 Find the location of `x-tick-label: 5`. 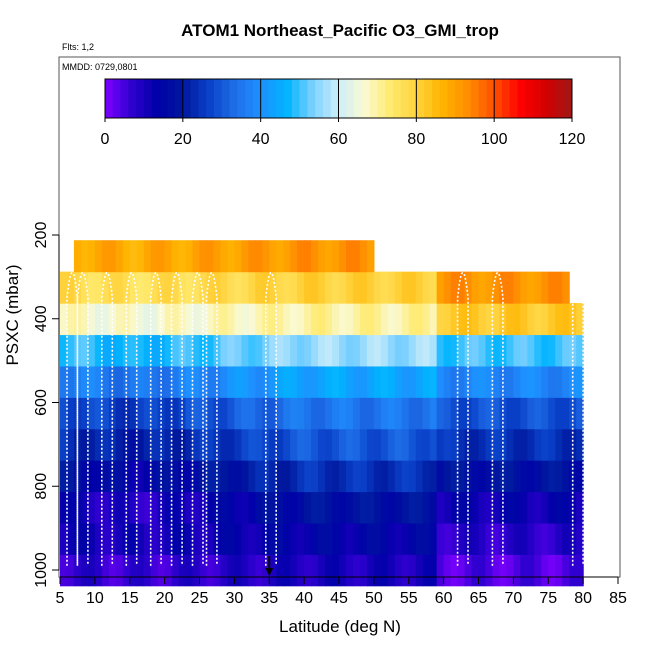

x-tick-label: 5 is located at coordinates (60, 598).